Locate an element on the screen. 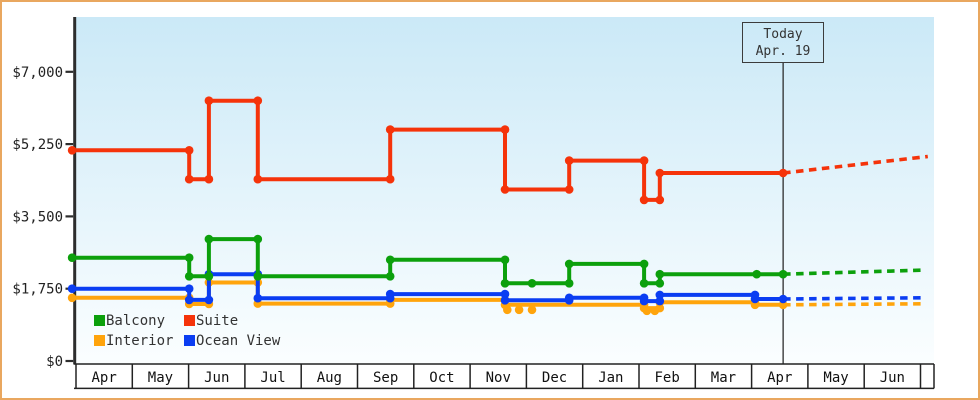  legend-label-ocean-view: Ocean View is located at coordinates (238, 340).